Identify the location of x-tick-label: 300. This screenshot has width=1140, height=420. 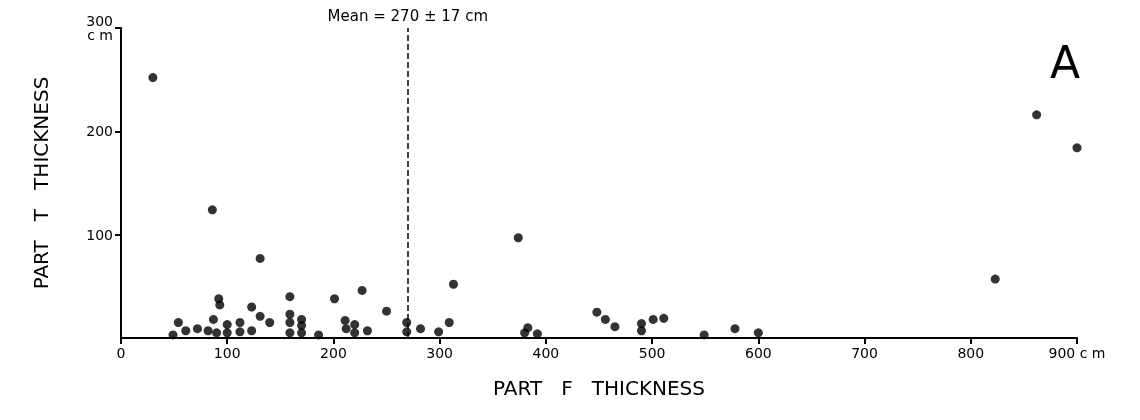
(440, 353).